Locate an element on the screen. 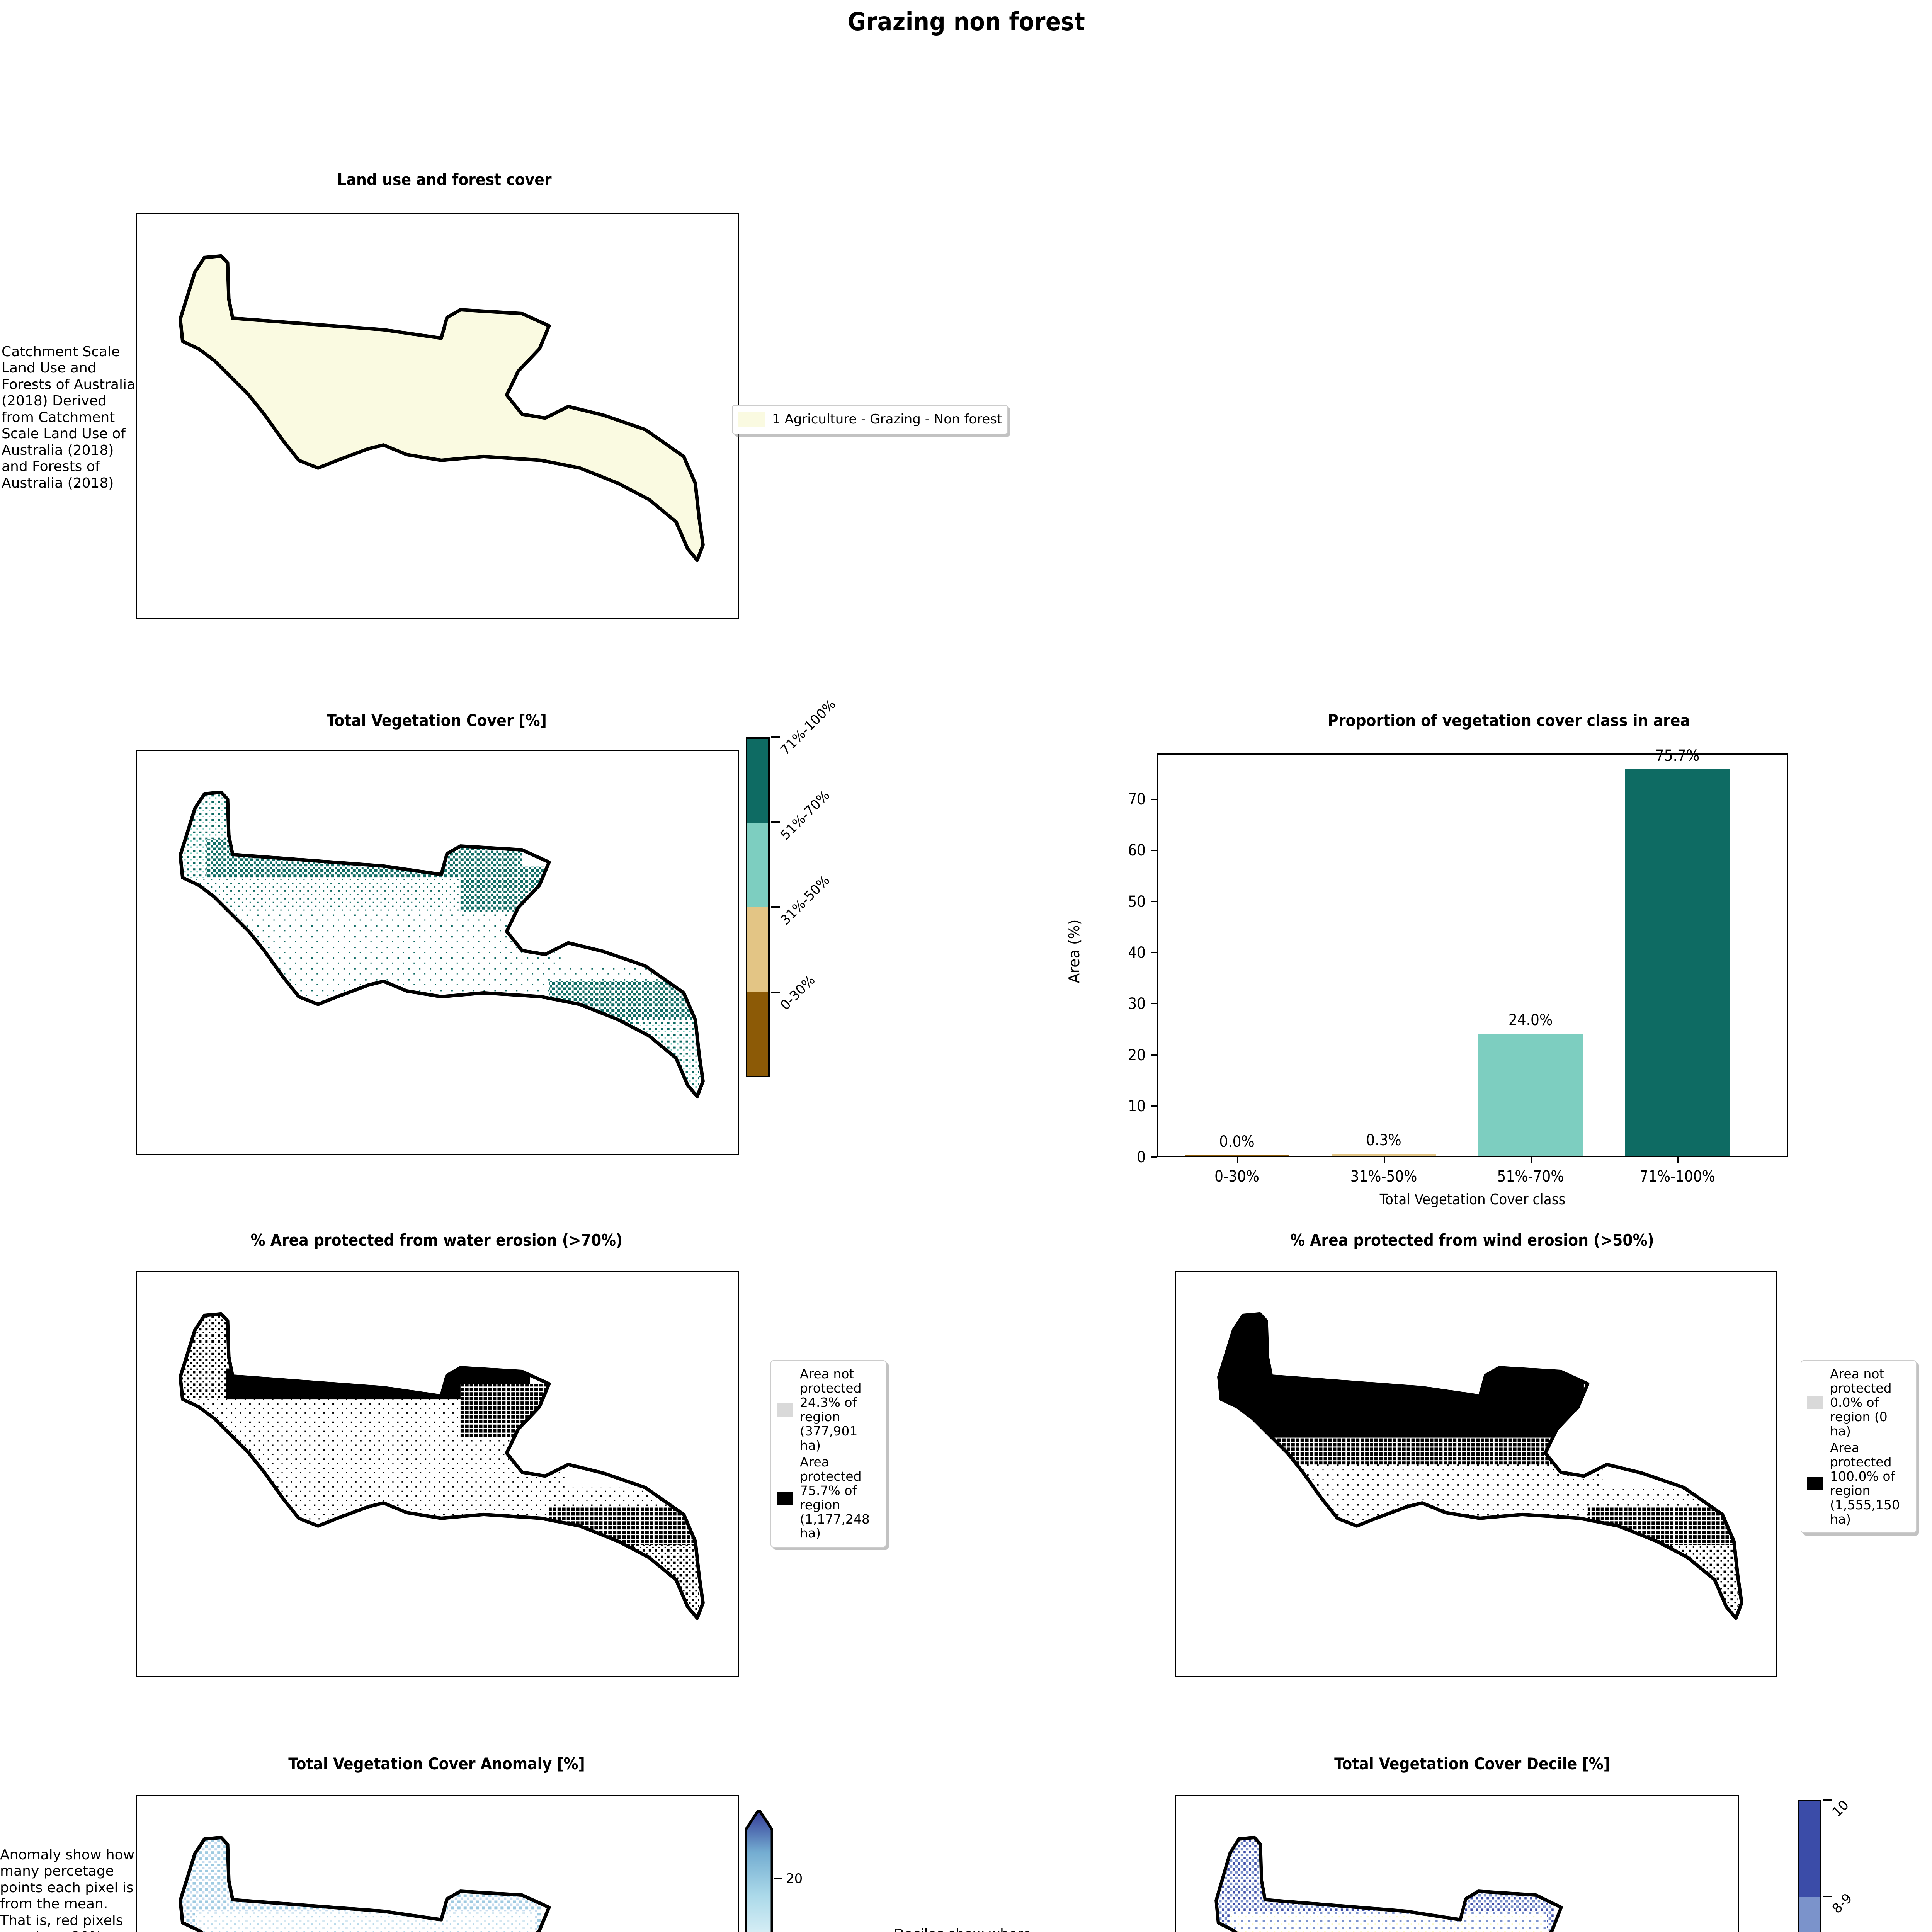 Image resolution: width=1932 pixels, height=1932 pixels. cbar-label-71-100: 71%-100% is located at coordinates (808, 728).